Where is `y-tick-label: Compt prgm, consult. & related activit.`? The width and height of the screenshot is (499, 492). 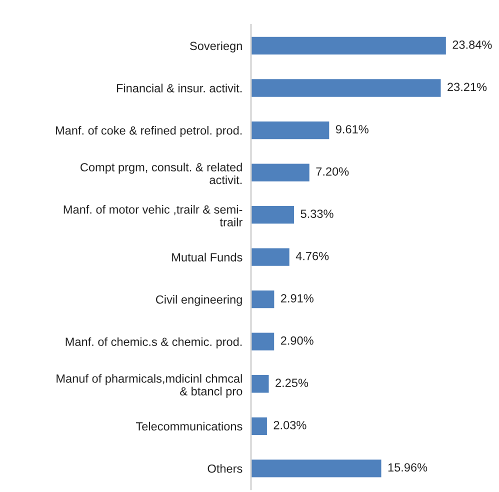 y-tick-label: Compt prgm, consult. & related activit. is located at coordinates (161, 173).